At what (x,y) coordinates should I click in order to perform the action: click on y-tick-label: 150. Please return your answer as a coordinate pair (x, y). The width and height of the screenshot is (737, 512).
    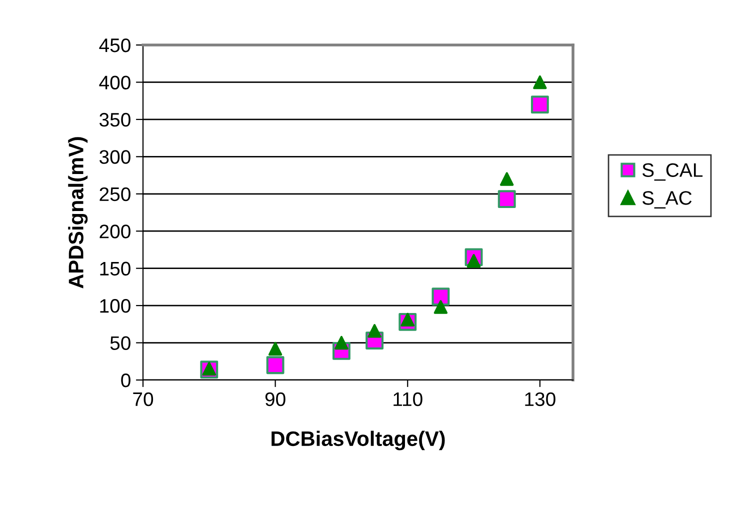
    Looking at the image, I should click on (115, 269).